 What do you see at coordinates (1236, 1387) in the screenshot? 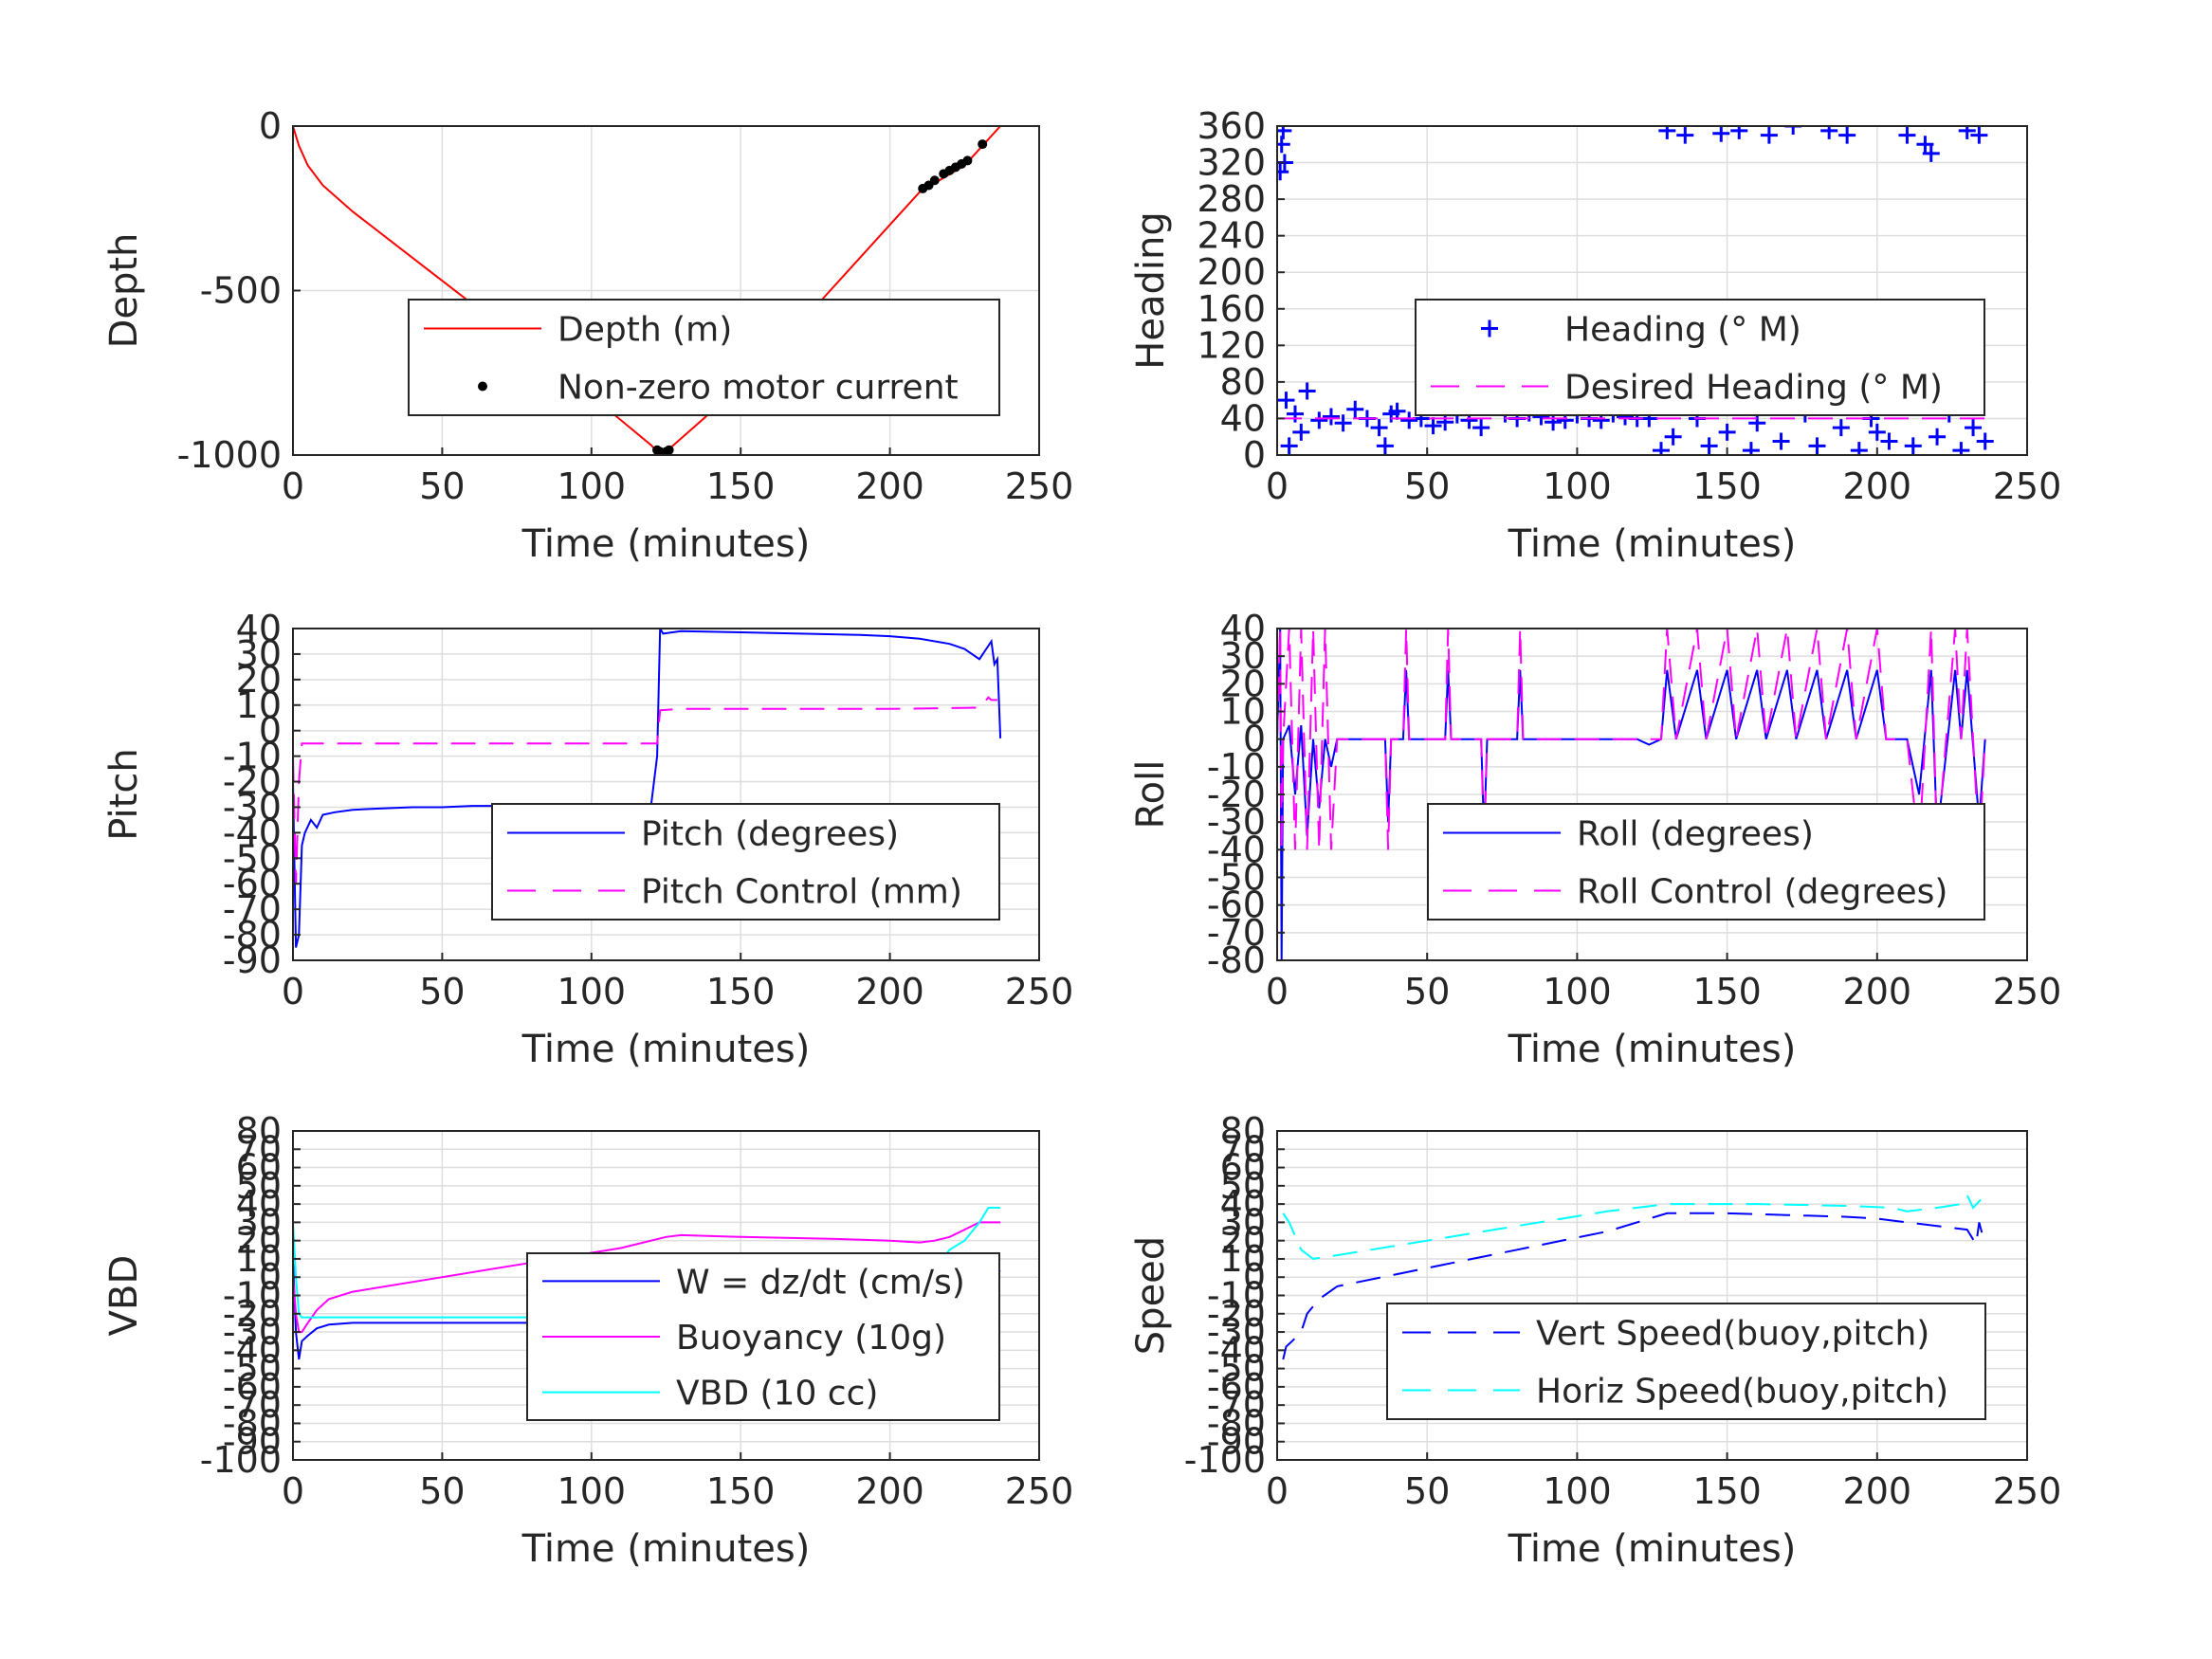
I see `y-tick-label: -60` at bounding box center [1236, 1387].